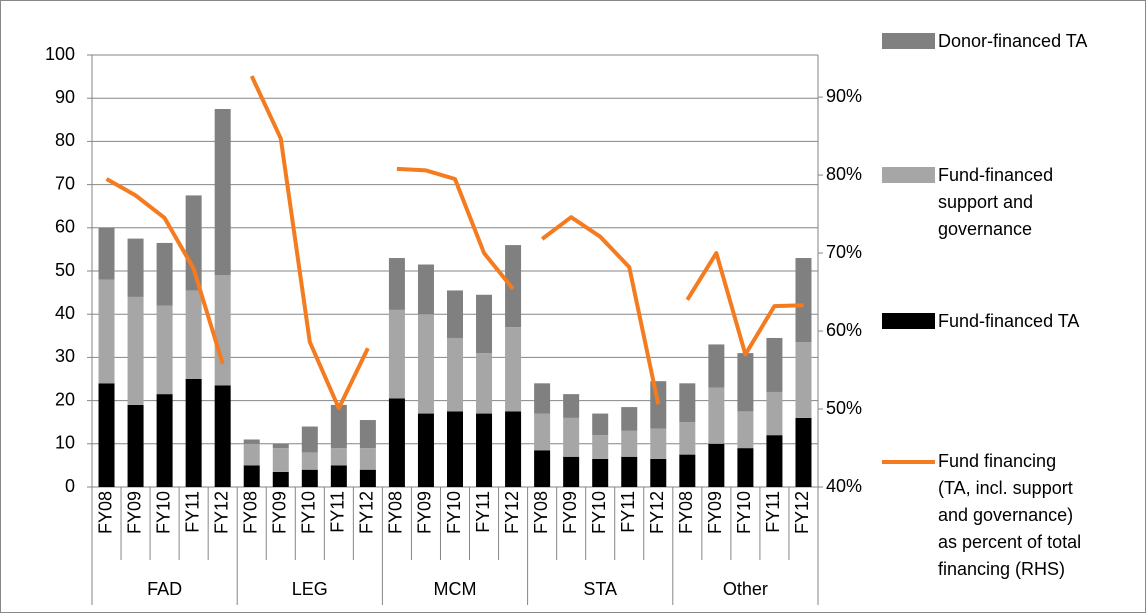  I want to click on y-tick-label: 50, so click(65, 270).